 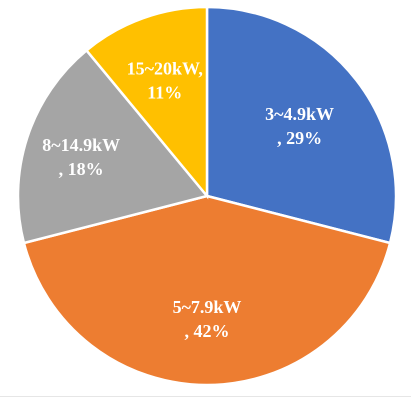 What do you see at coordinates (207, 319) in the screenshot?
I see `slice-label-5-7-9kw: 5~7.9kW , 42%` at bounding box center [207, 319].